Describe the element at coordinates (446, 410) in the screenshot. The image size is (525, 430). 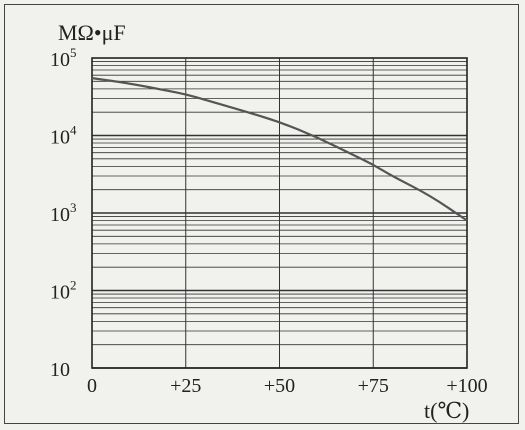
I see `x-axis-label: t(℃)` at that location.